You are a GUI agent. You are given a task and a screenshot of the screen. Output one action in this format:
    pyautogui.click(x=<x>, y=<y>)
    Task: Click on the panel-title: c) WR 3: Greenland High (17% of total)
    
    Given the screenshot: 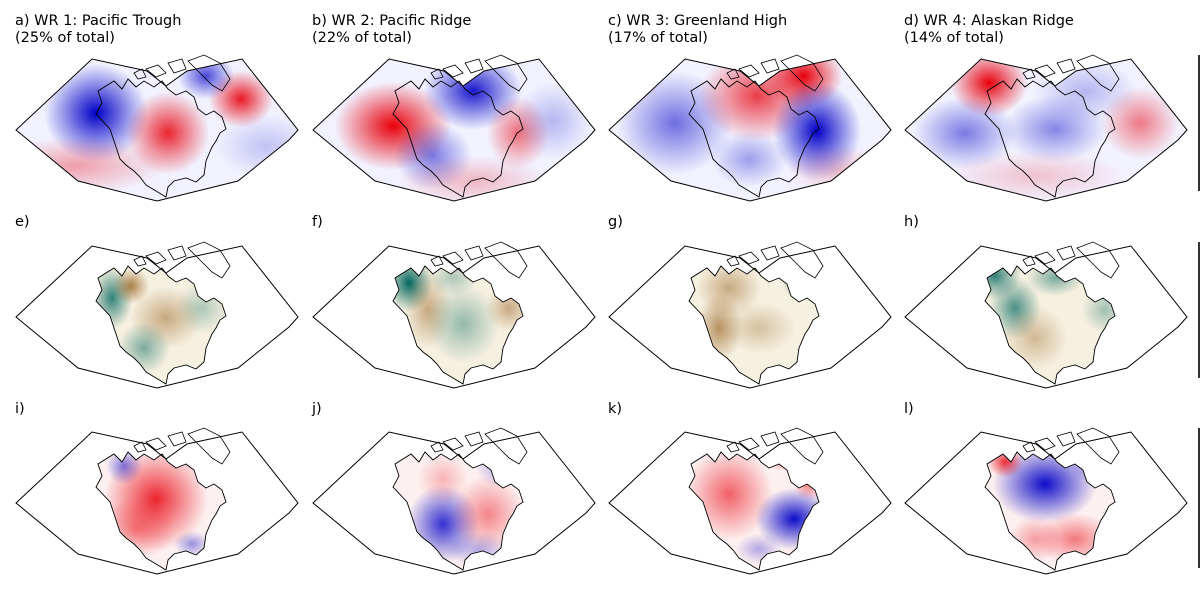 What is the action you would take?
    pyautogui.click(x=698, y=29)
    